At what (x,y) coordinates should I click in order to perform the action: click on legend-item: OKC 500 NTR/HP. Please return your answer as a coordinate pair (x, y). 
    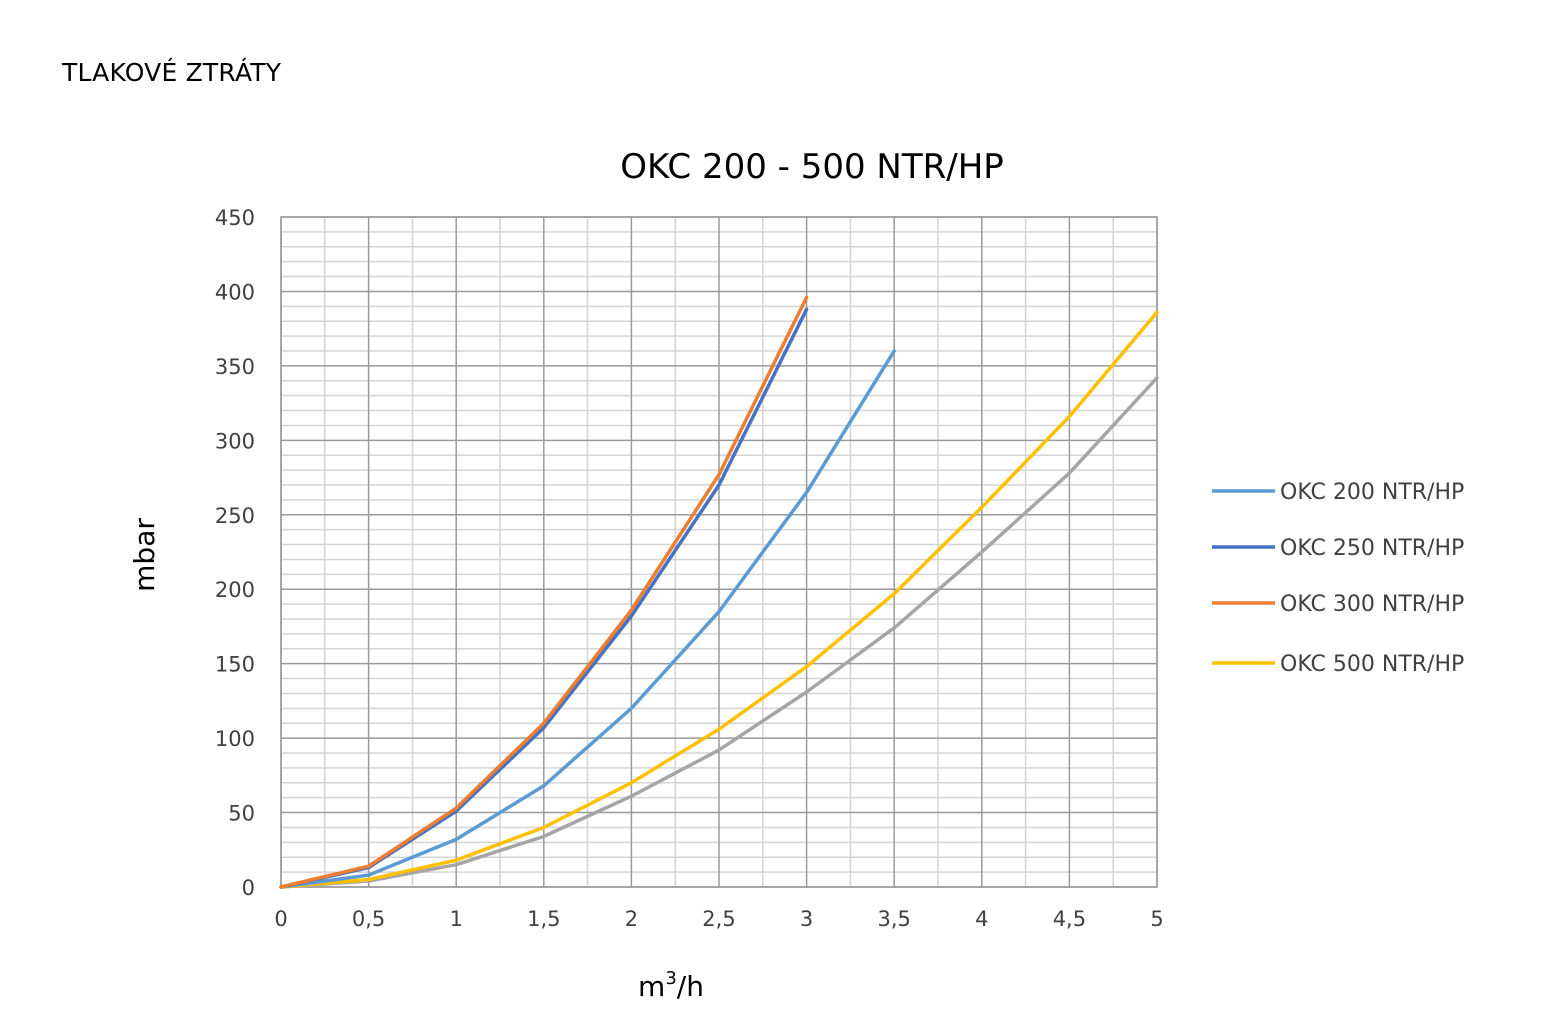
    Looking at the image, I should click on (1338, 664).